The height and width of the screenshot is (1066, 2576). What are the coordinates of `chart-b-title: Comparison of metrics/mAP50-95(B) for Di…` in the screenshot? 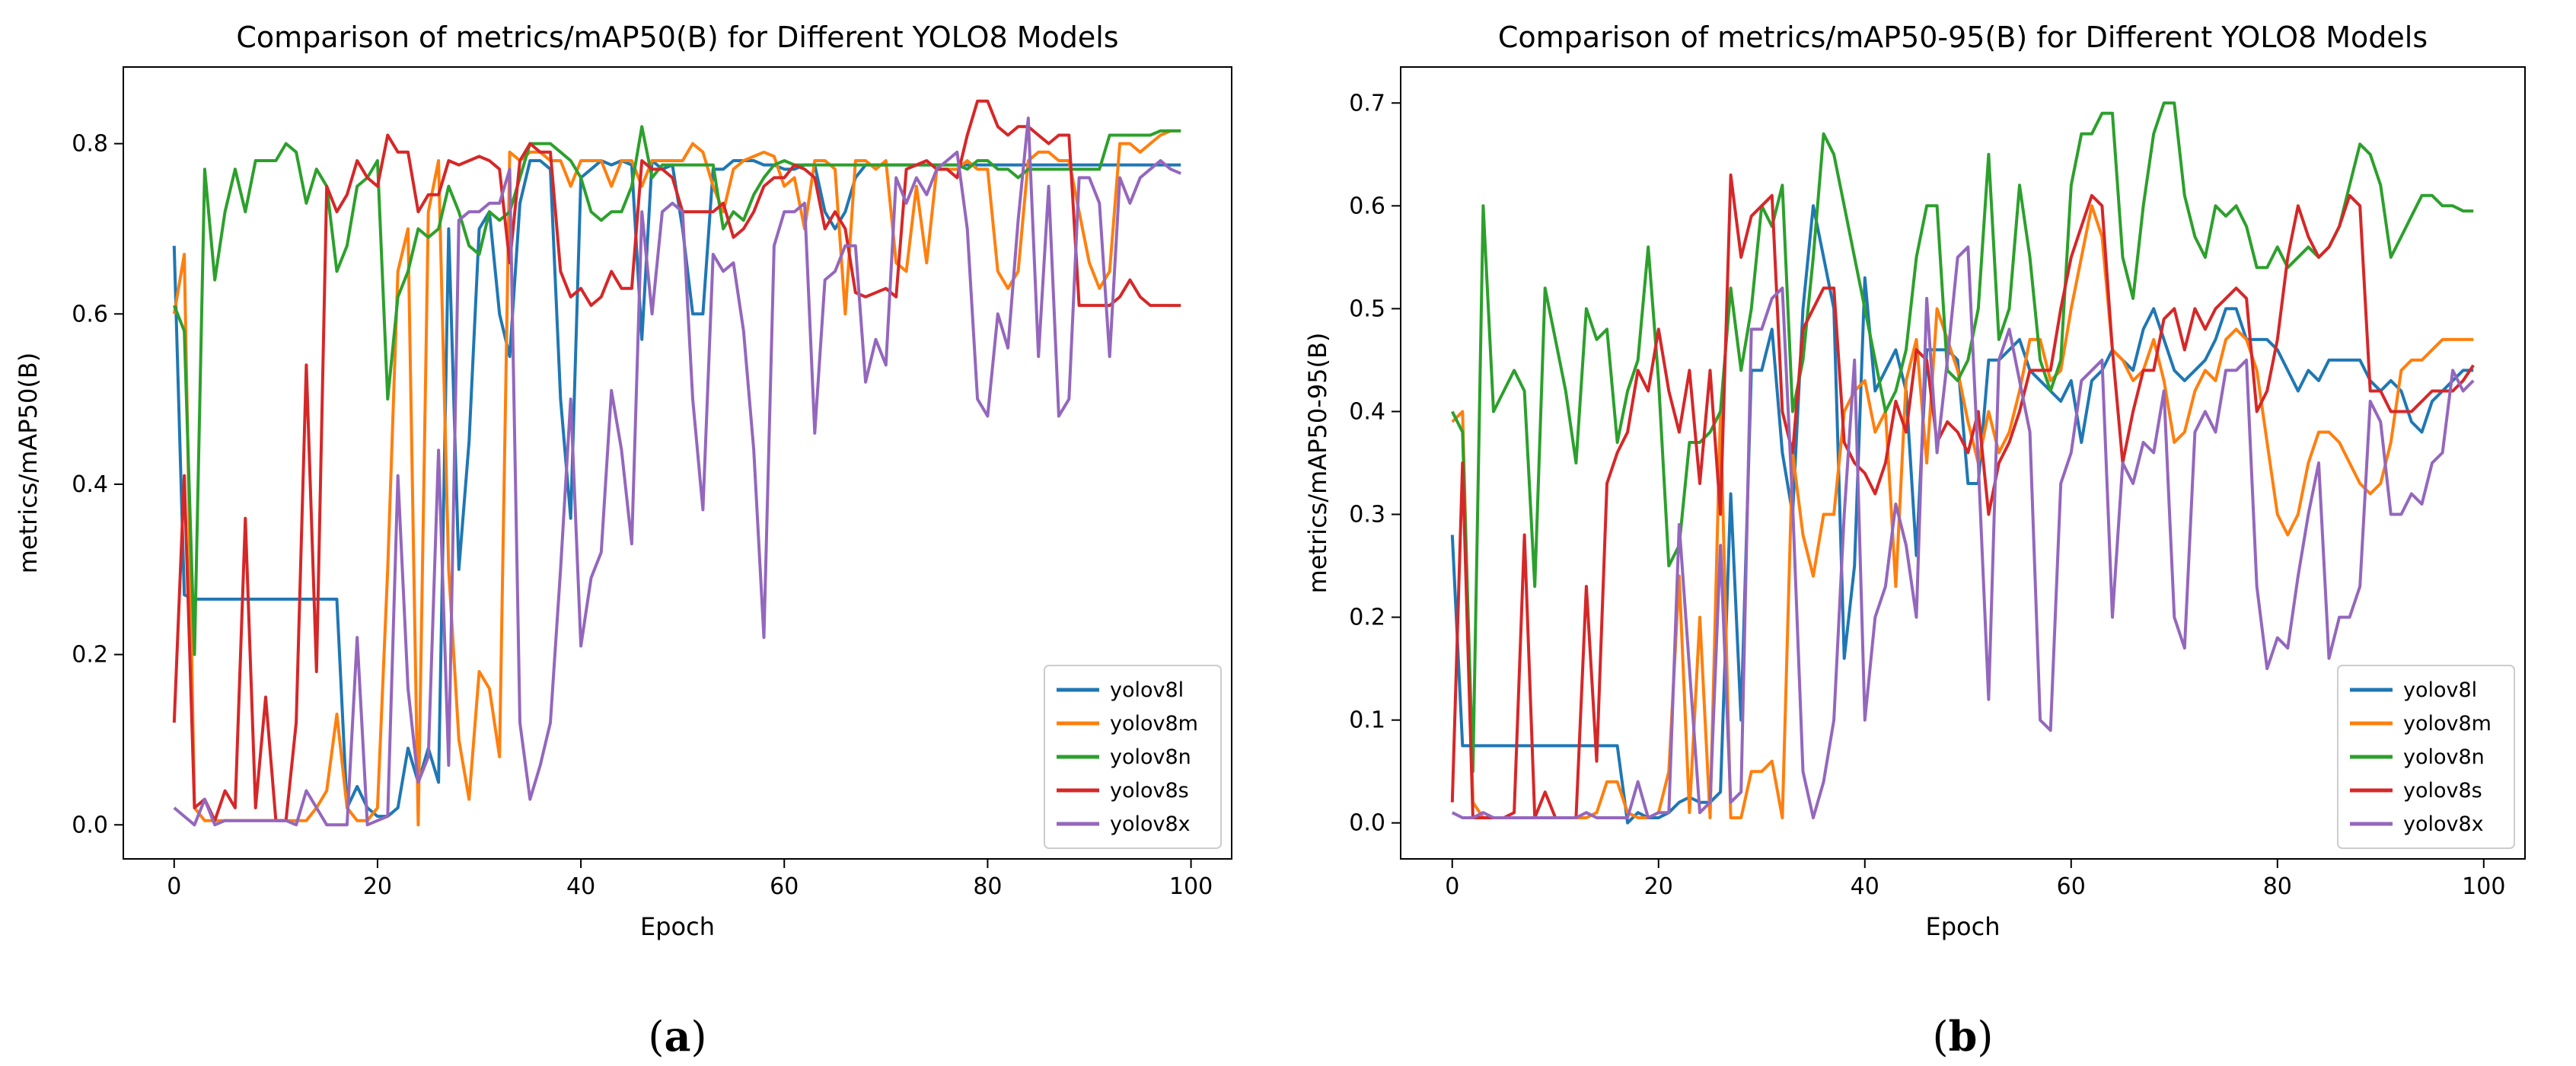 It's located at (1963, 37).